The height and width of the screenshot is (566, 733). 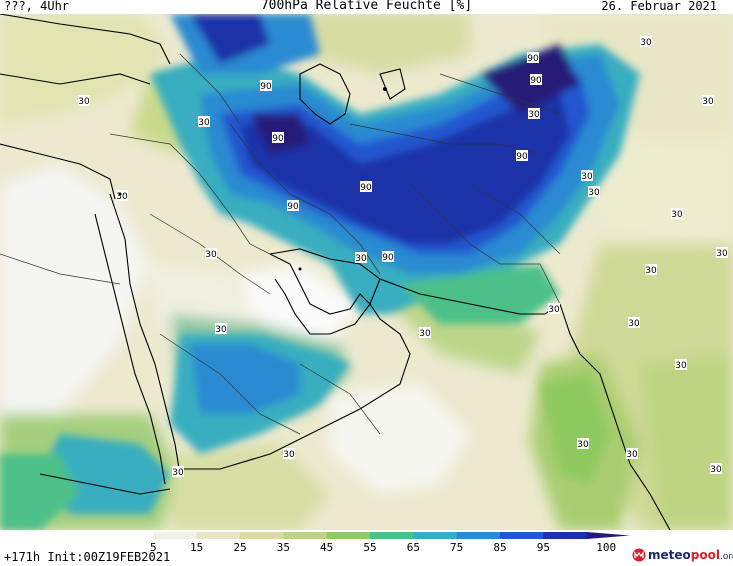 What do you see at coordinates (543, 547) in the screenshot?
I see `legend-tick-label: 95` at bounding box center [543, 547].